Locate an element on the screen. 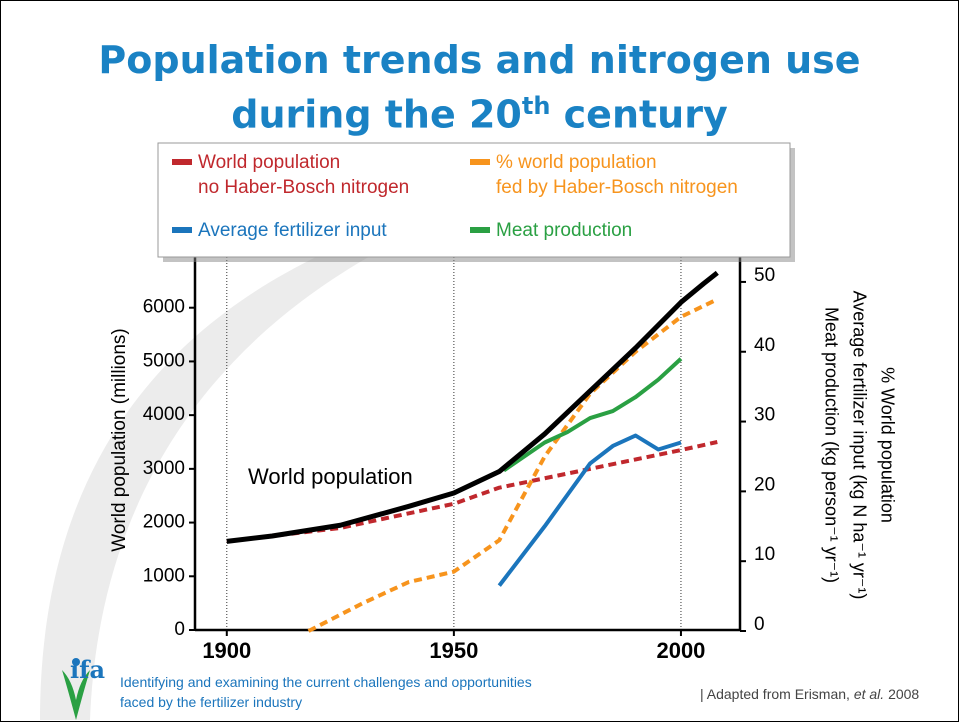  y-tick-label: 6000 is located at coordinates (164, 307).